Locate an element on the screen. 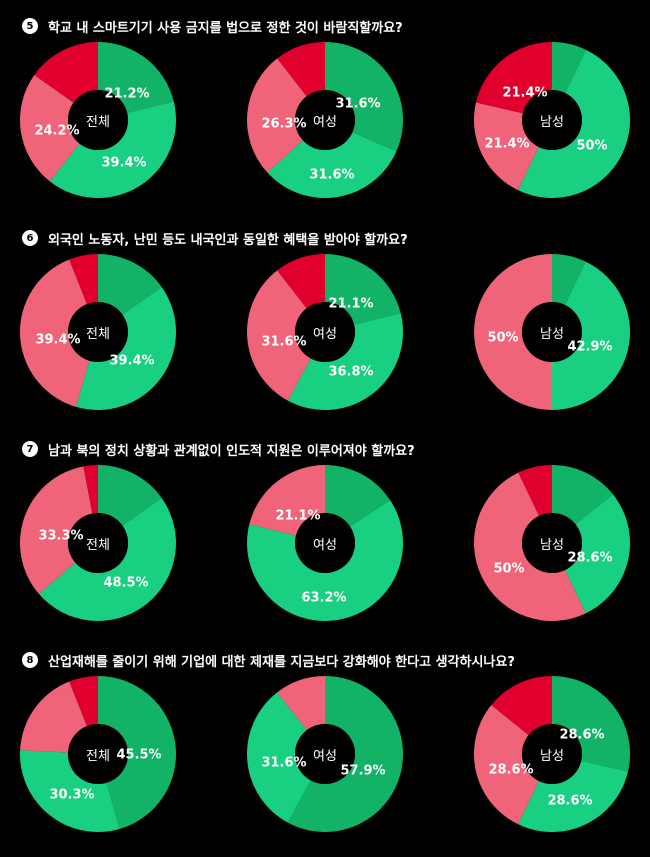 Image resolution: width=650 pixels, height=857 pixels. slice-label: 36.8% is located at coordinates (351, 372).